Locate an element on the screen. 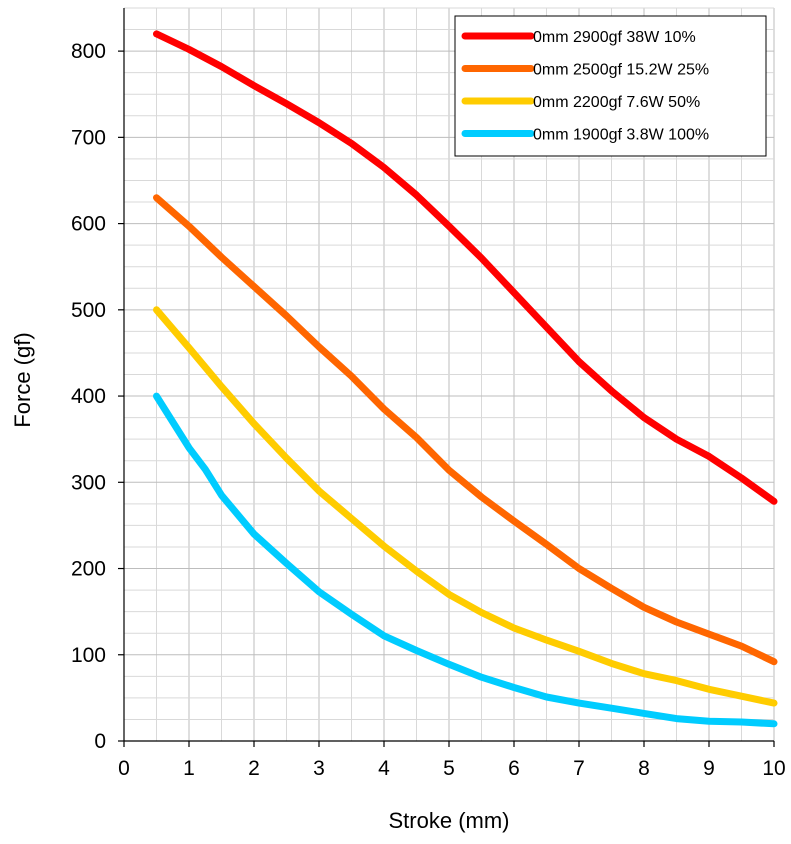  y-tick-label: 400 is located at coordinates (88, 396).